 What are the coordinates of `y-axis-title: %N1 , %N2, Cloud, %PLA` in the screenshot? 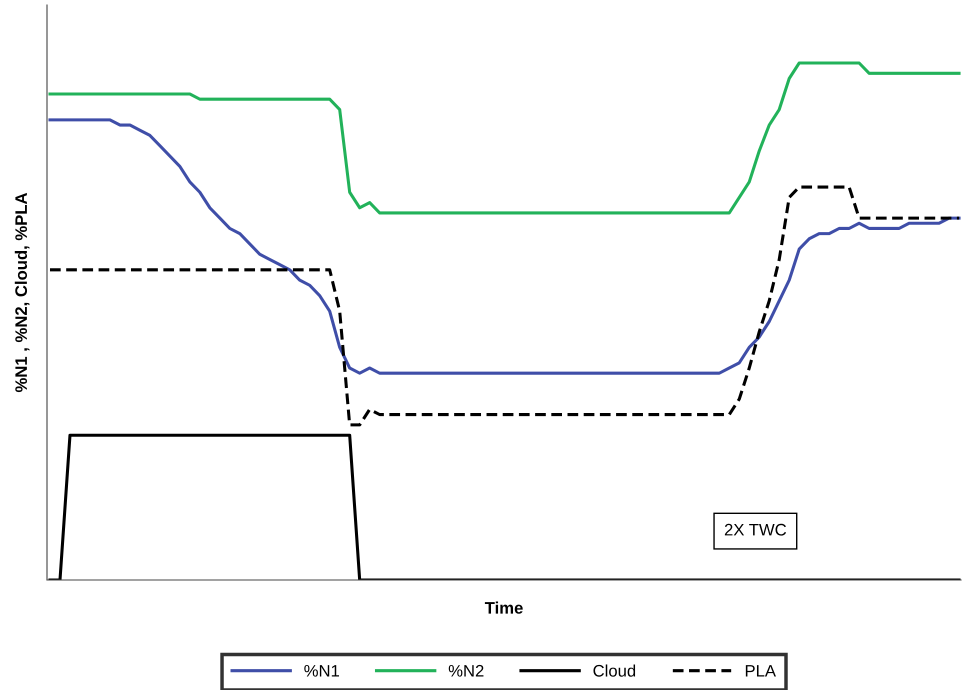 It's located at (22, 292).